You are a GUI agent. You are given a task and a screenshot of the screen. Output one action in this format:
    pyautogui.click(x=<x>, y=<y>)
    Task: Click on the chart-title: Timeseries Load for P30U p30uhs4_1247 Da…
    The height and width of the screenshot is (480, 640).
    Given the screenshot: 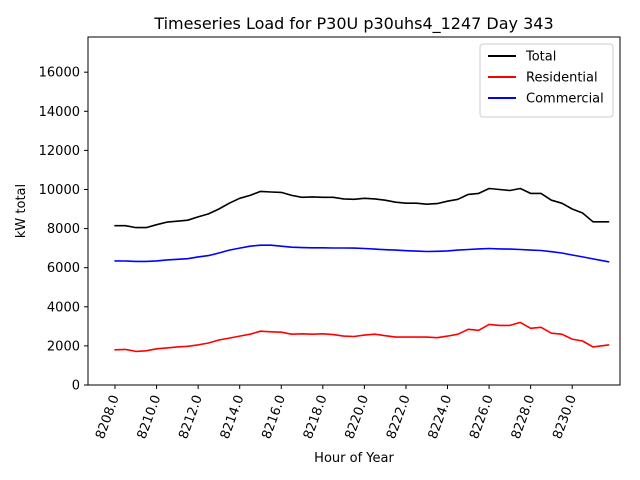 What is the action you would take?
    pyautogui.click(x=353, y=24)
    